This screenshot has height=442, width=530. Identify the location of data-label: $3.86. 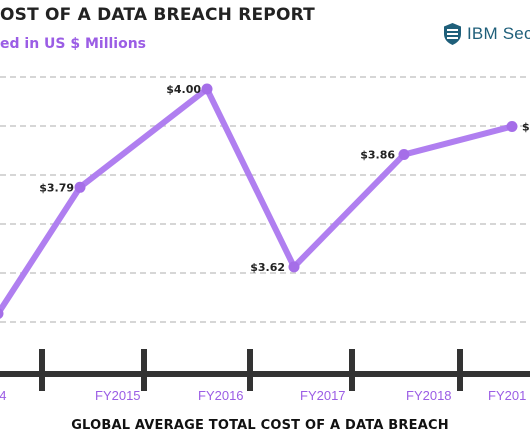
(377, 155).